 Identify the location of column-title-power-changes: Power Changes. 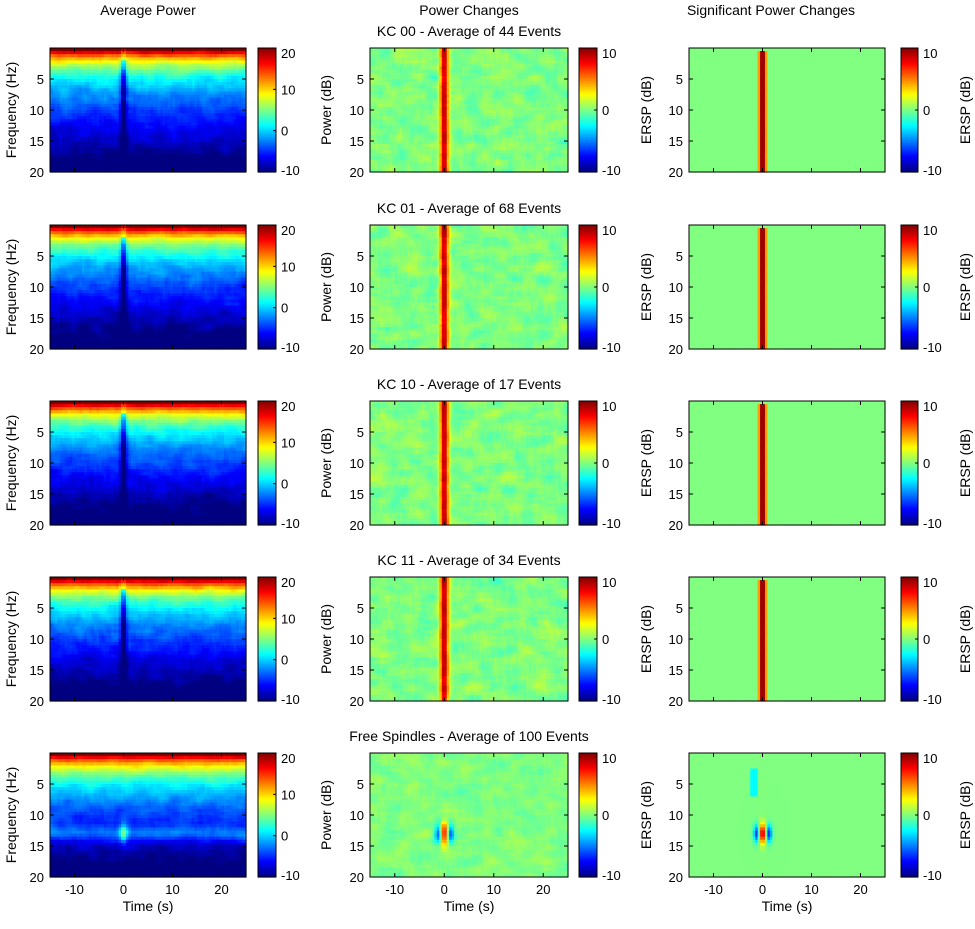
(469, 10).